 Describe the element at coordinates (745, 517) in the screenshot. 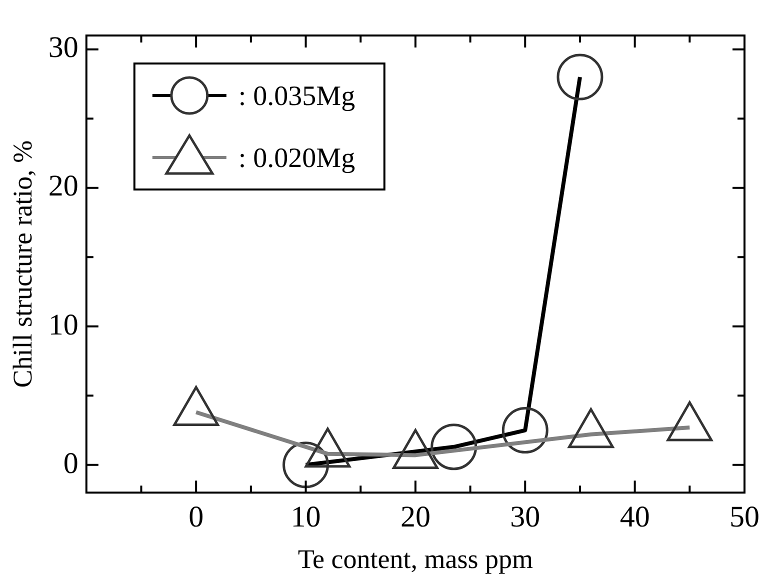

I see `x-tick-label: 50` at that location.